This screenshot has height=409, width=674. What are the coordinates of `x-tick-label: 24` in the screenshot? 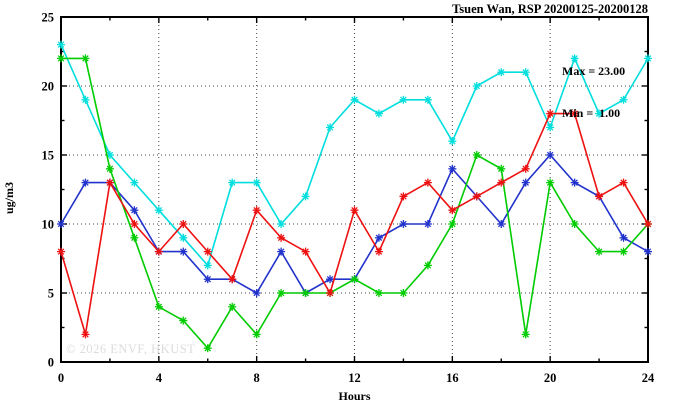 It's located at (648, 378).